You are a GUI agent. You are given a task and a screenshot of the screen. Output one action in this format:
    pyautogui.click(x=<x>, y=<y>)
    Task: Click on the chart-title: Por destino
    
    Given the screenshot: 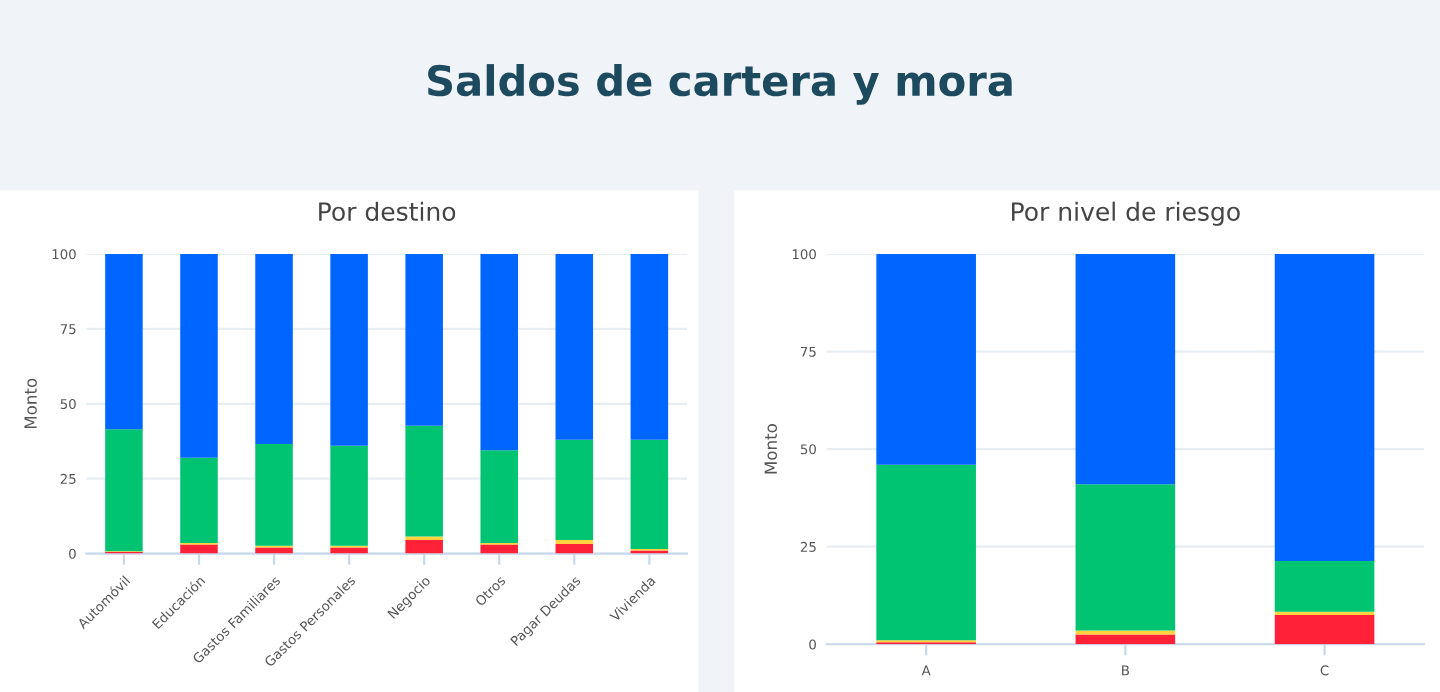 What is the action you would take?
    pyautogui.click(x=387, y=211)
    